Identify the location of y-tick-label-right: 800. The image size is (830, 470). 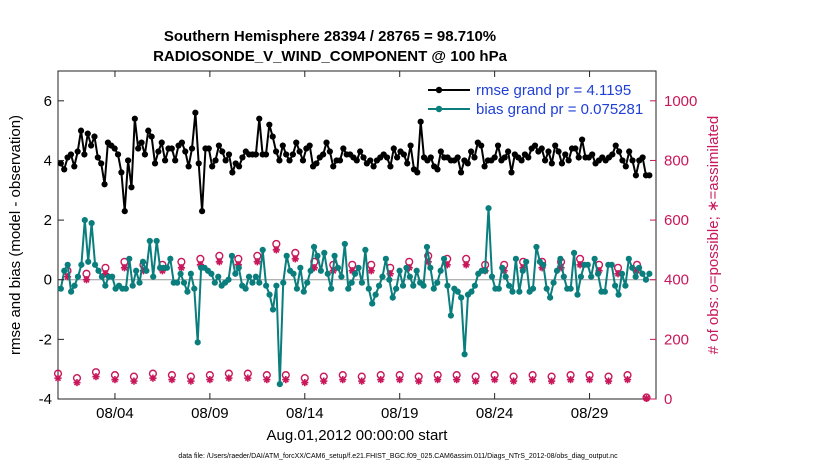
(676, 160).